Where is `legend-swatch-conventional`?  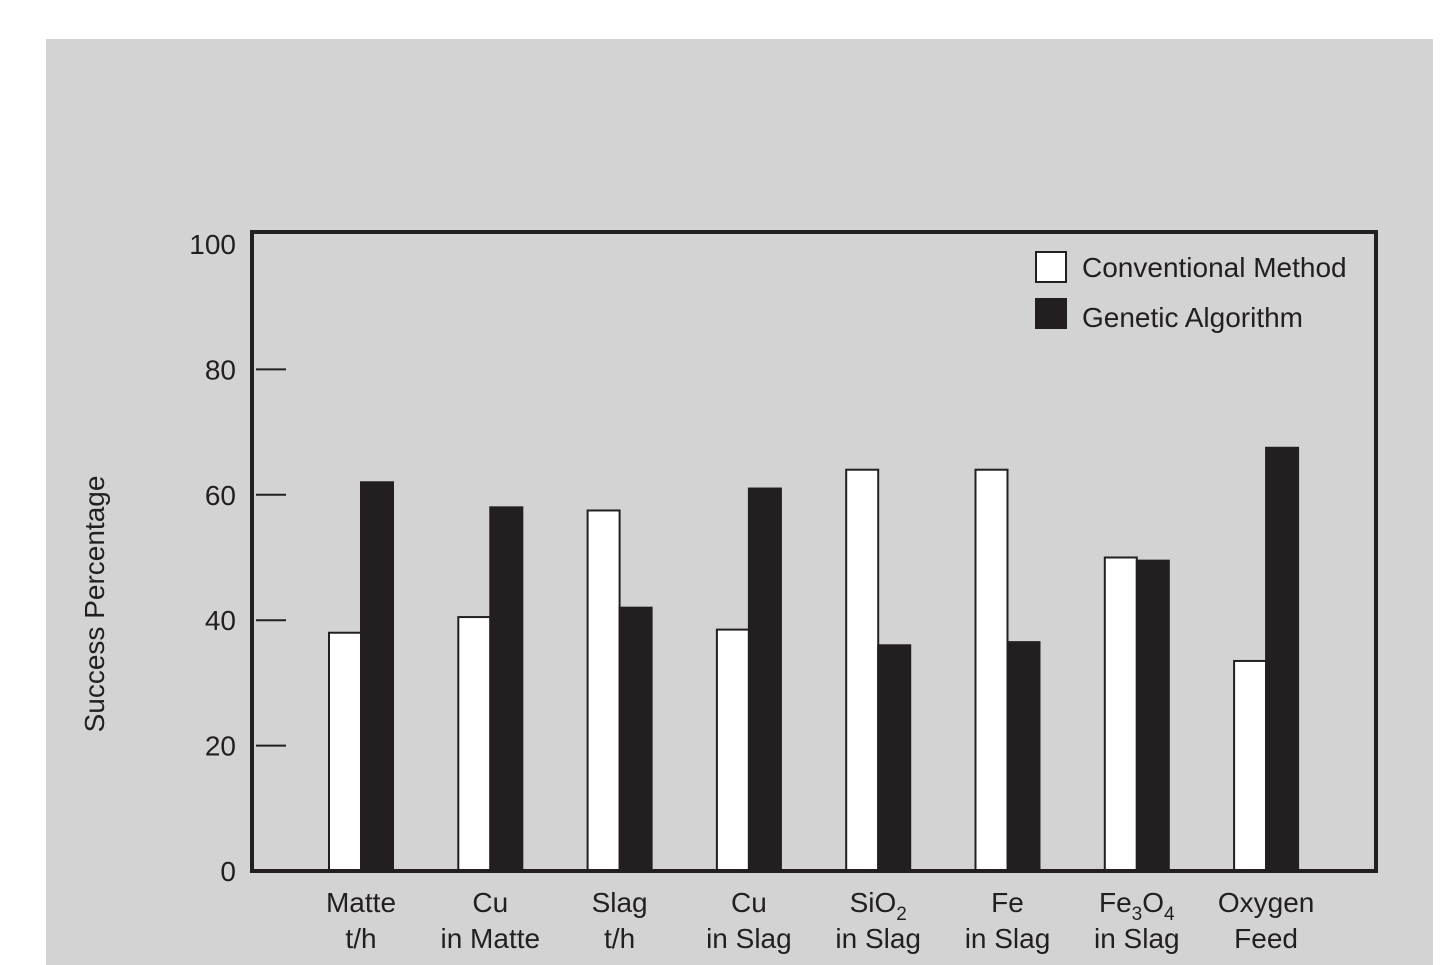
legend-swatch-conventional is located at coordinates (1051, 267).